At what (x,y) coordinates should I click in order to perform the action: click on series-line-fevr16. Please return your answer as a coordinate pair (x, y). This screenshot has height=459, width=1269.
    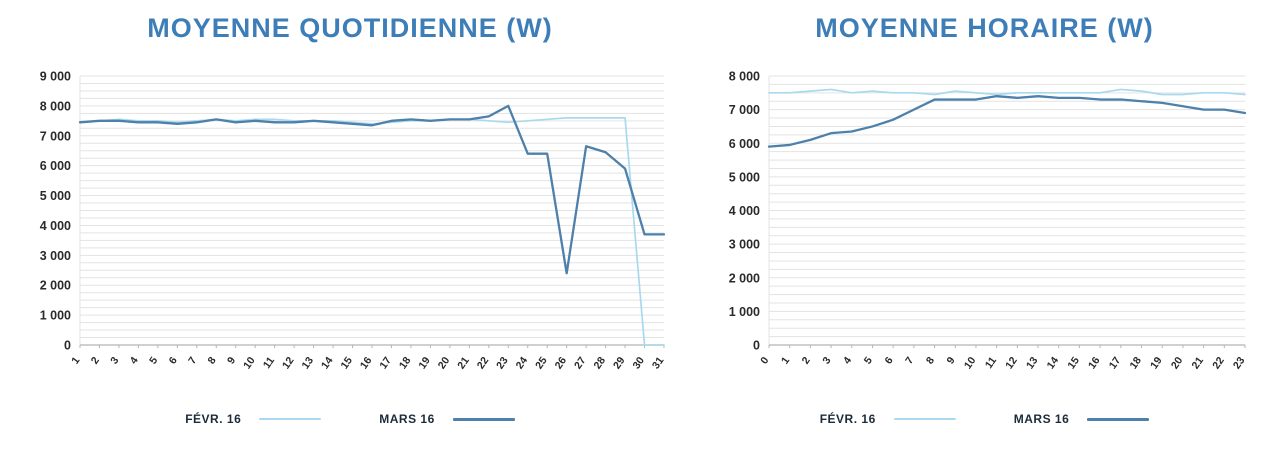
    Looking at the image, I should click on (1006, 92).